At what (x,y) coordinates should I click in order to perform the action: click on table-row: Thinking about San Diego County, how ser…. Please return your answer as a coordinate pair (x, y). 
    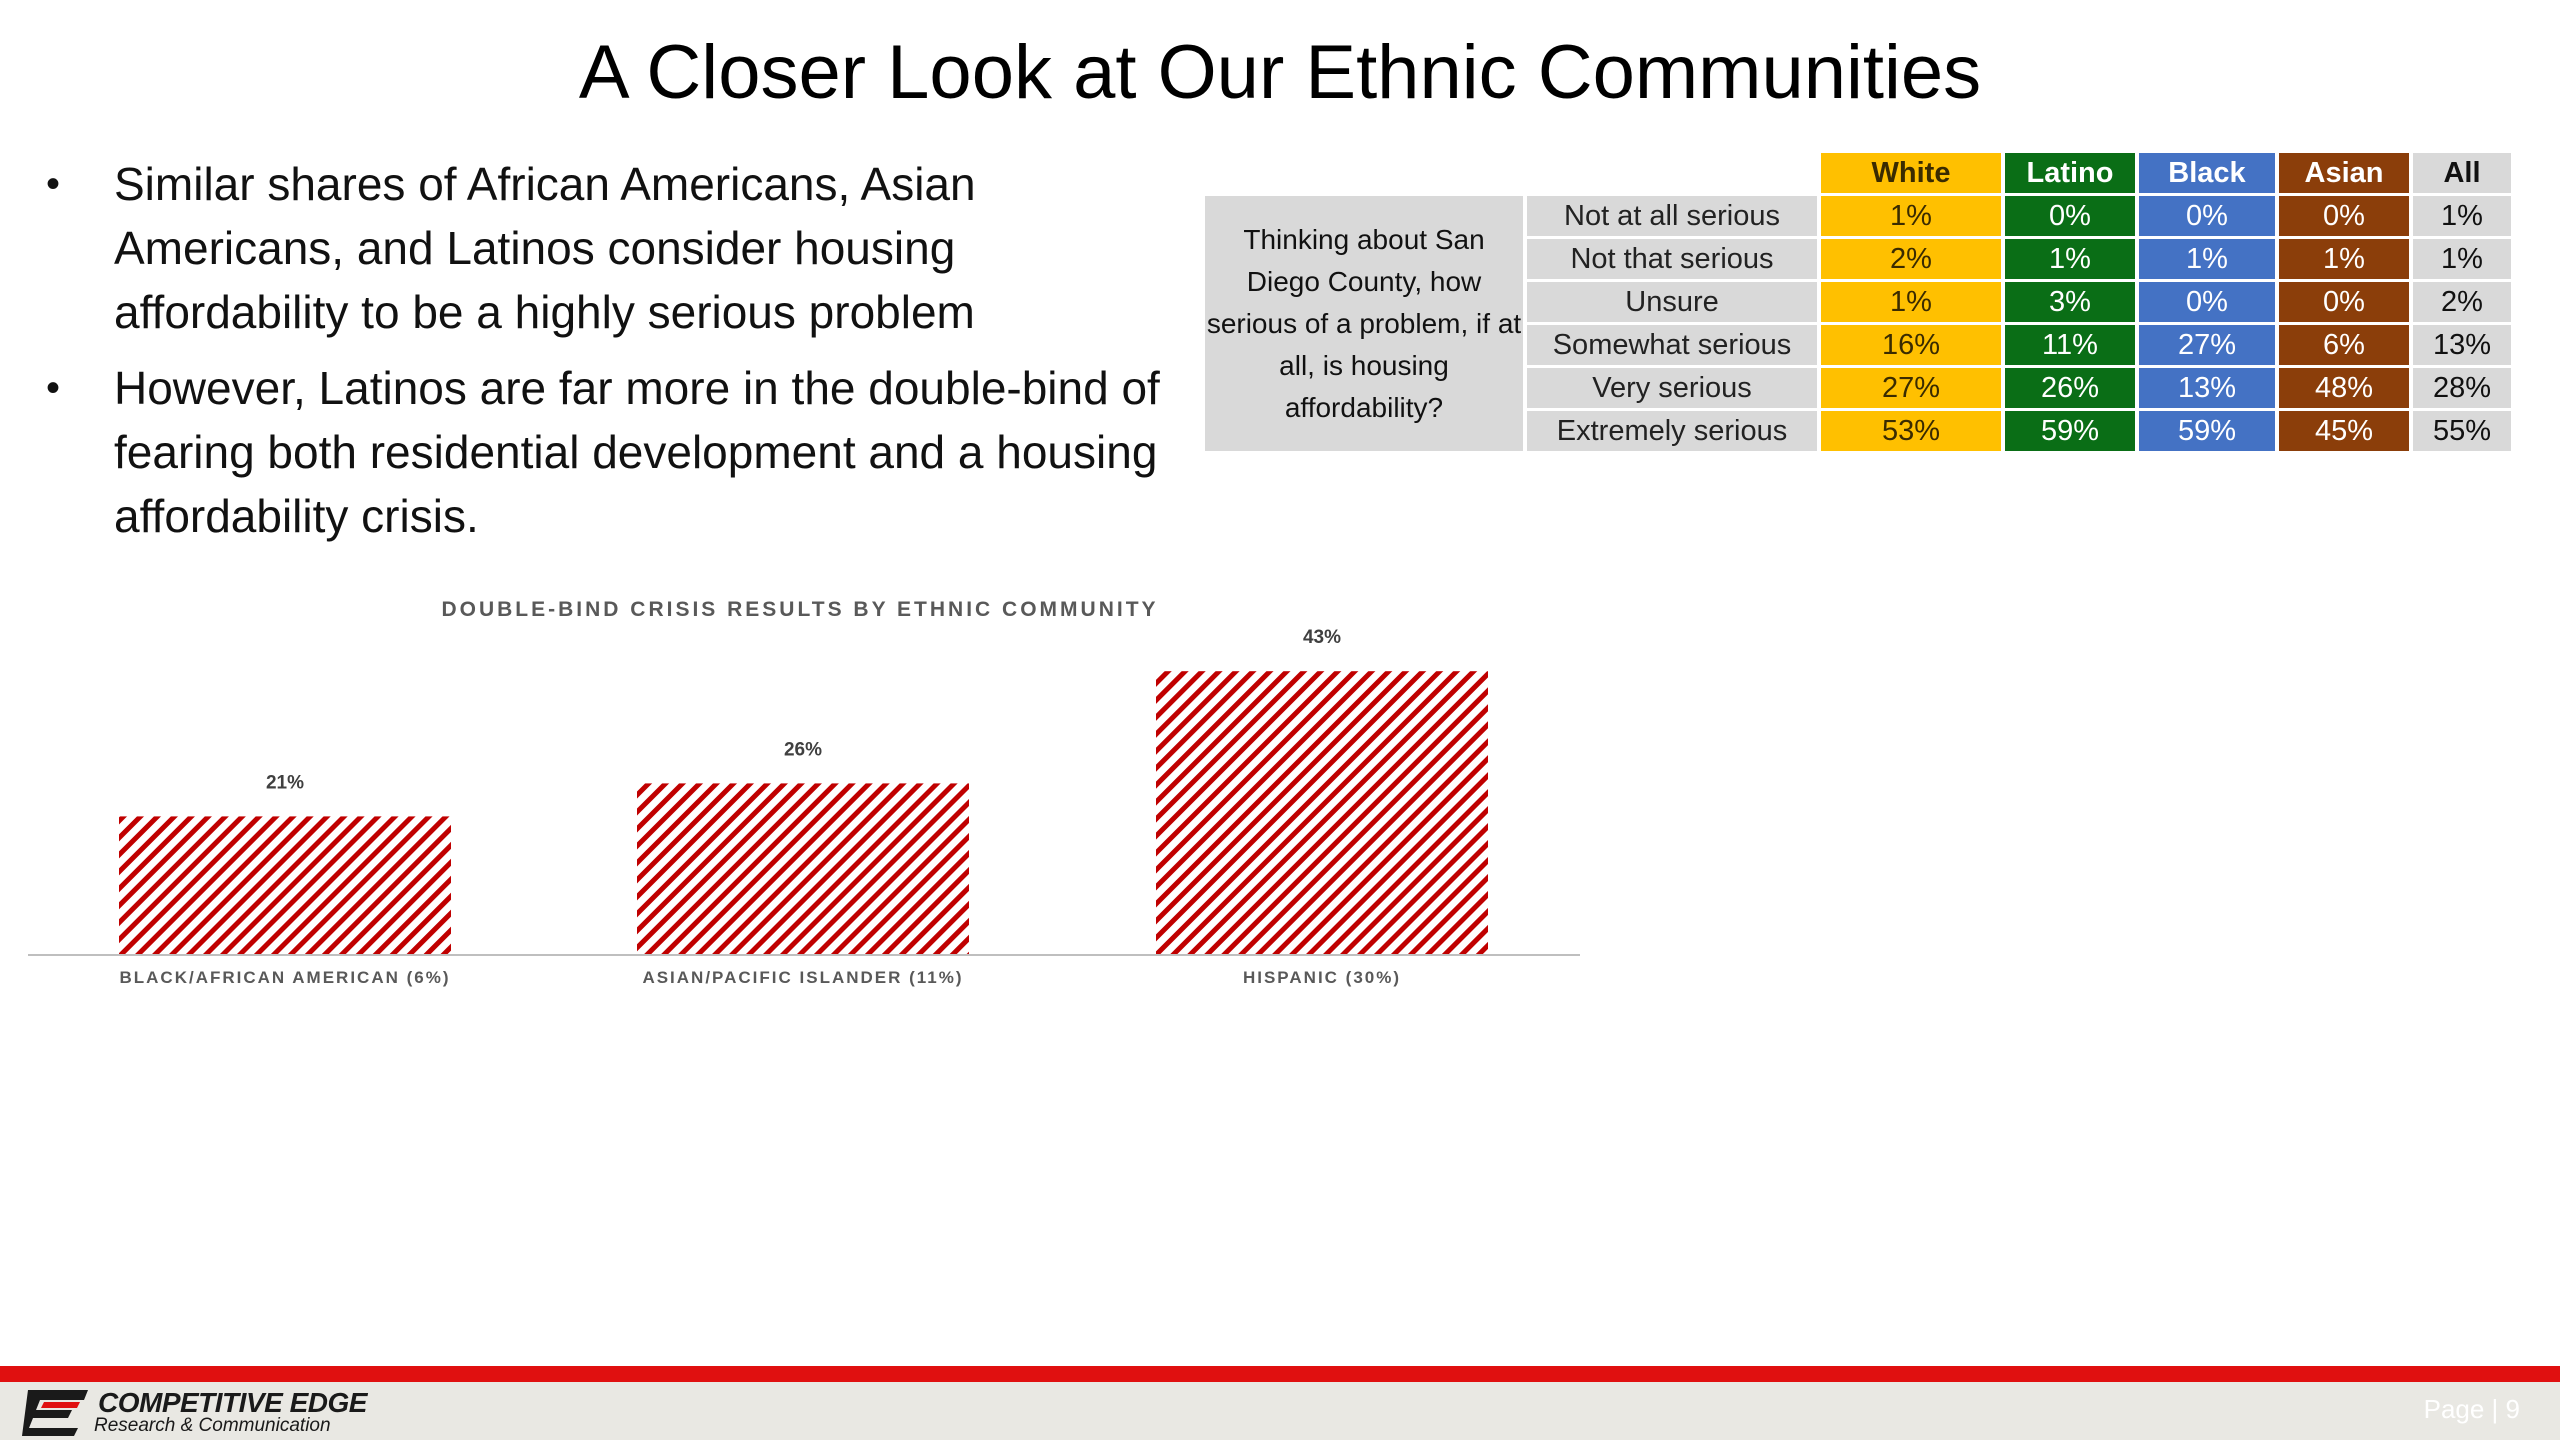
    Looking at the image, I should click on (1858, 323).